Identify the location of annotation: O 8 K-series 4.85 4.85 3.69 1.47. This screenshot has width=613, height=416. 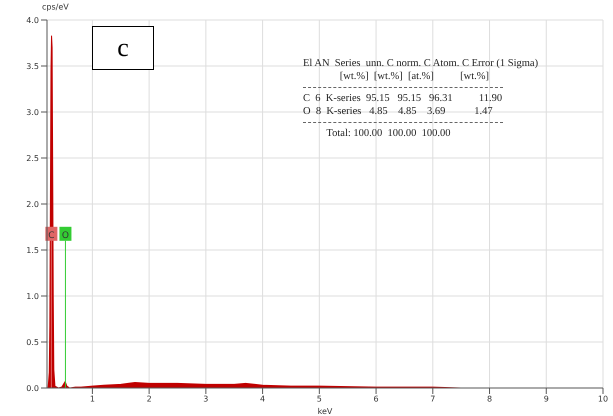
(398, 111).